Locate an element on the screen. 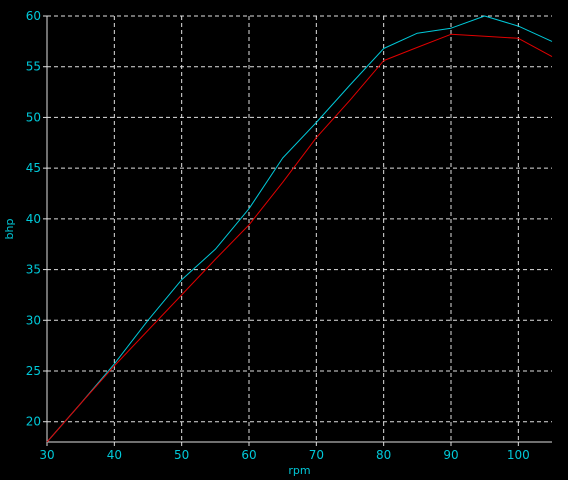 Image resolution: width=568 pixels, height=480 pixels. y-tick-label: 20 is located at coordinates (33, 422).